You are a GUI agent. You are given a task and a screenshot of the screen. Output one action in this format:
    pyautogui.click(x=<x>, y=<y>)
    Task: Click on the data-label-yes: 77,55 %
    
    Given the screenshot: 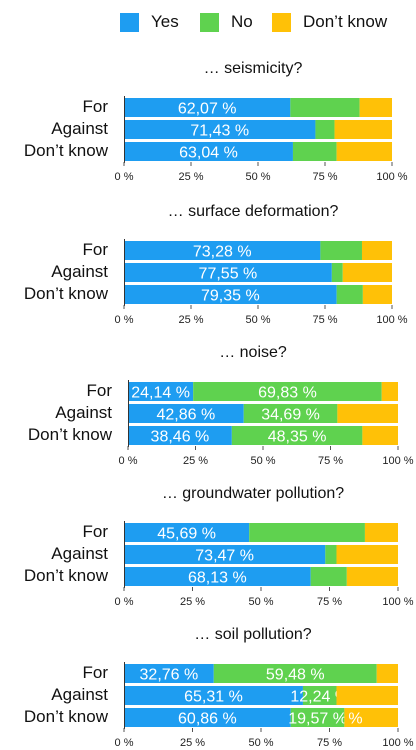 What is the action you would take?
    pyautogui.click(x=228, y=274)
    